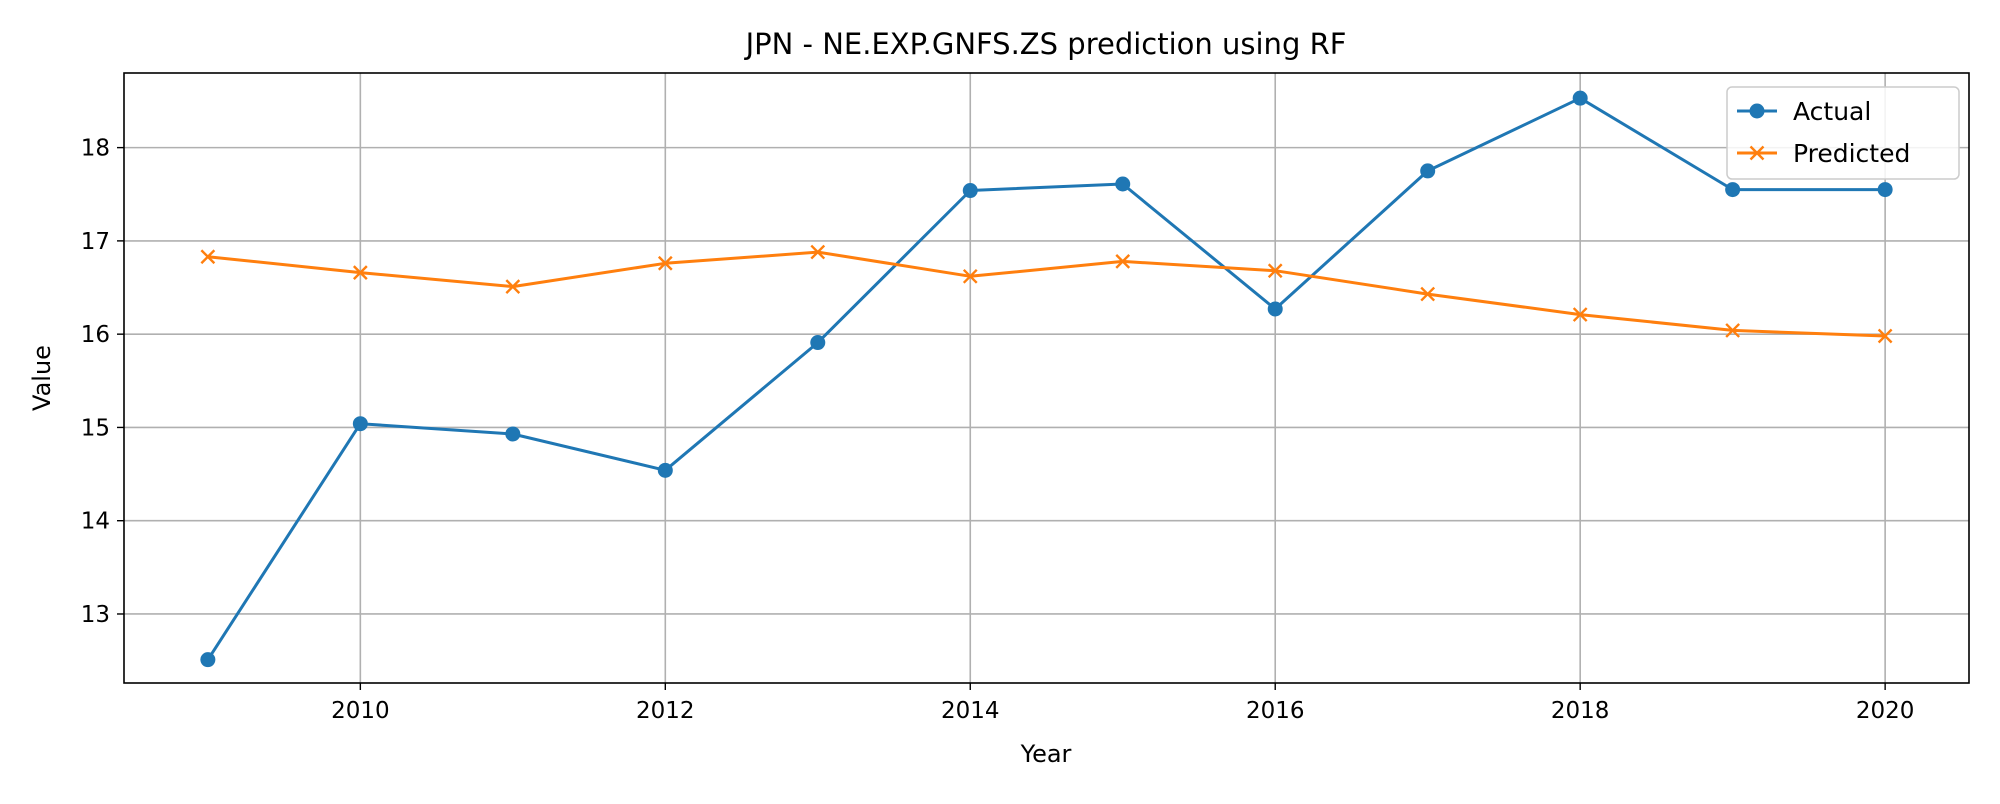 The height and width of the screenshot is (804, 2000). I want to click on x-axis-ticks: 2010 2012 2014 2016 2018 2020, so click(1122, 703).